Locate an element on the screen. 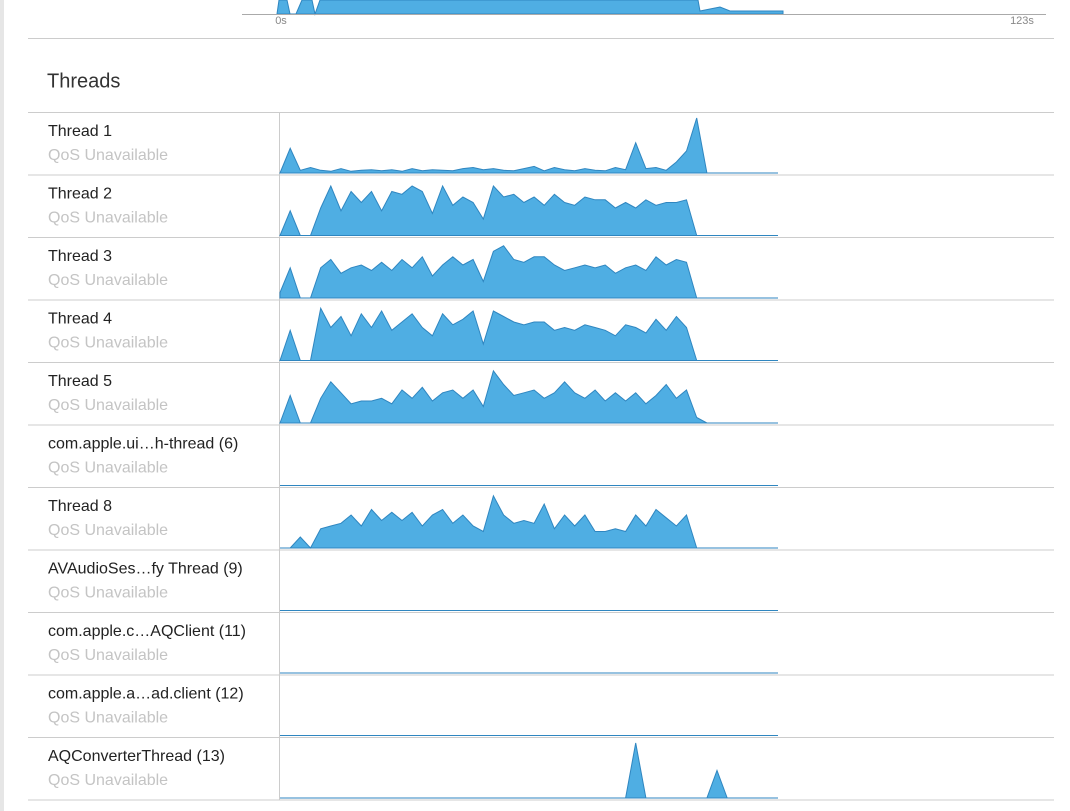  thread-name: AQConverterThread (13) is located at coordinates (136, 756).